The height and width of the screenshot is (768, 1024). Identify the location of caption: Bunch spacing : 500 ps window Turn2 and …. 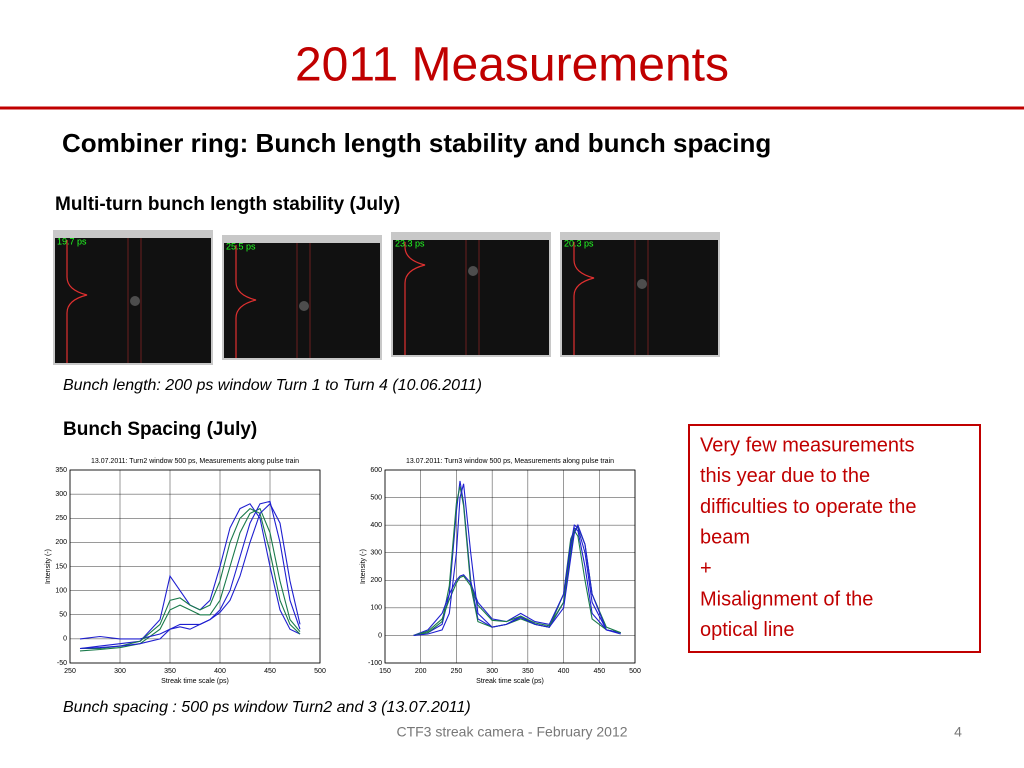
(267, 707).